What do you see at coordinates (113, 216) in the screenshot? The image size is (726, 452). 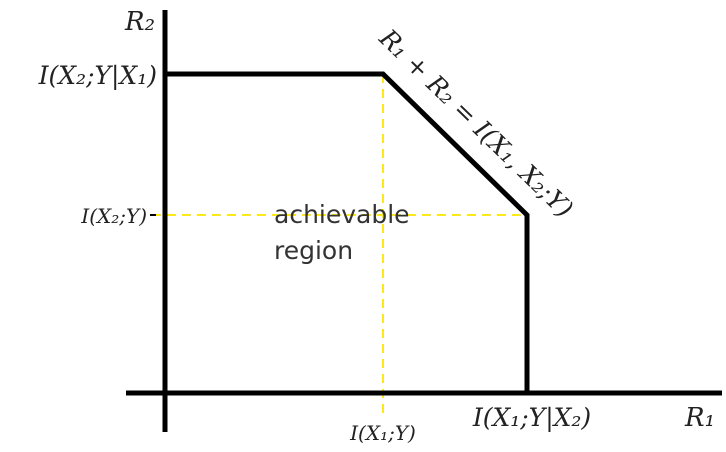 I see `y-tick-label-lower: I(X₂;Y)` at bounding box center [113, 216].